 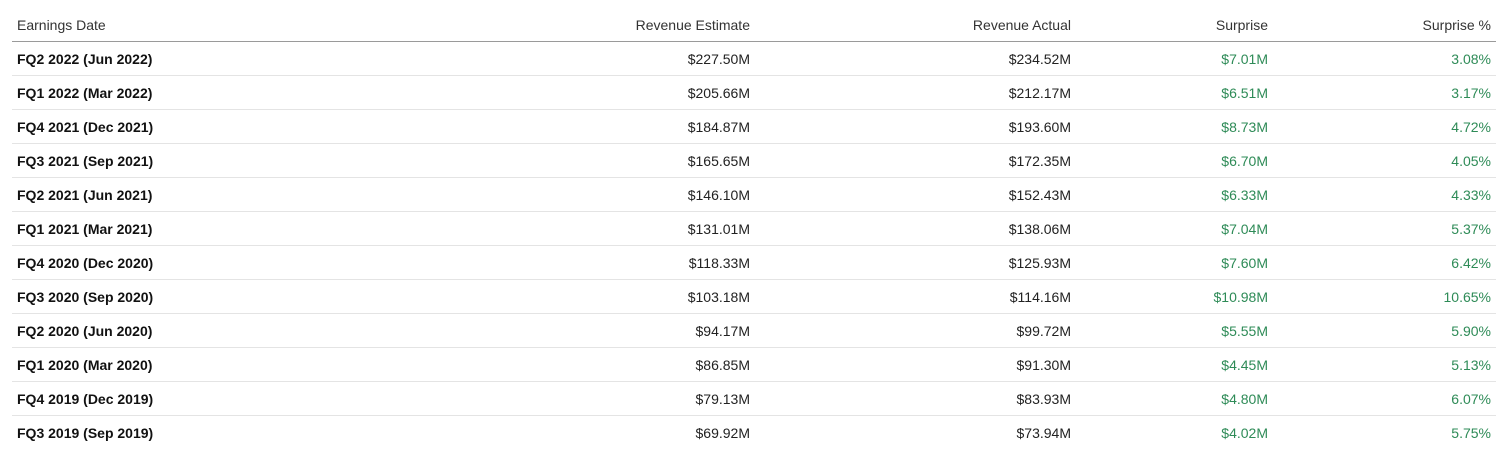 What do you see at coordinates (1174, 296) in the screenshot?
I see `surprise-cell: $10.98M` at bounding box center [1174, 296].